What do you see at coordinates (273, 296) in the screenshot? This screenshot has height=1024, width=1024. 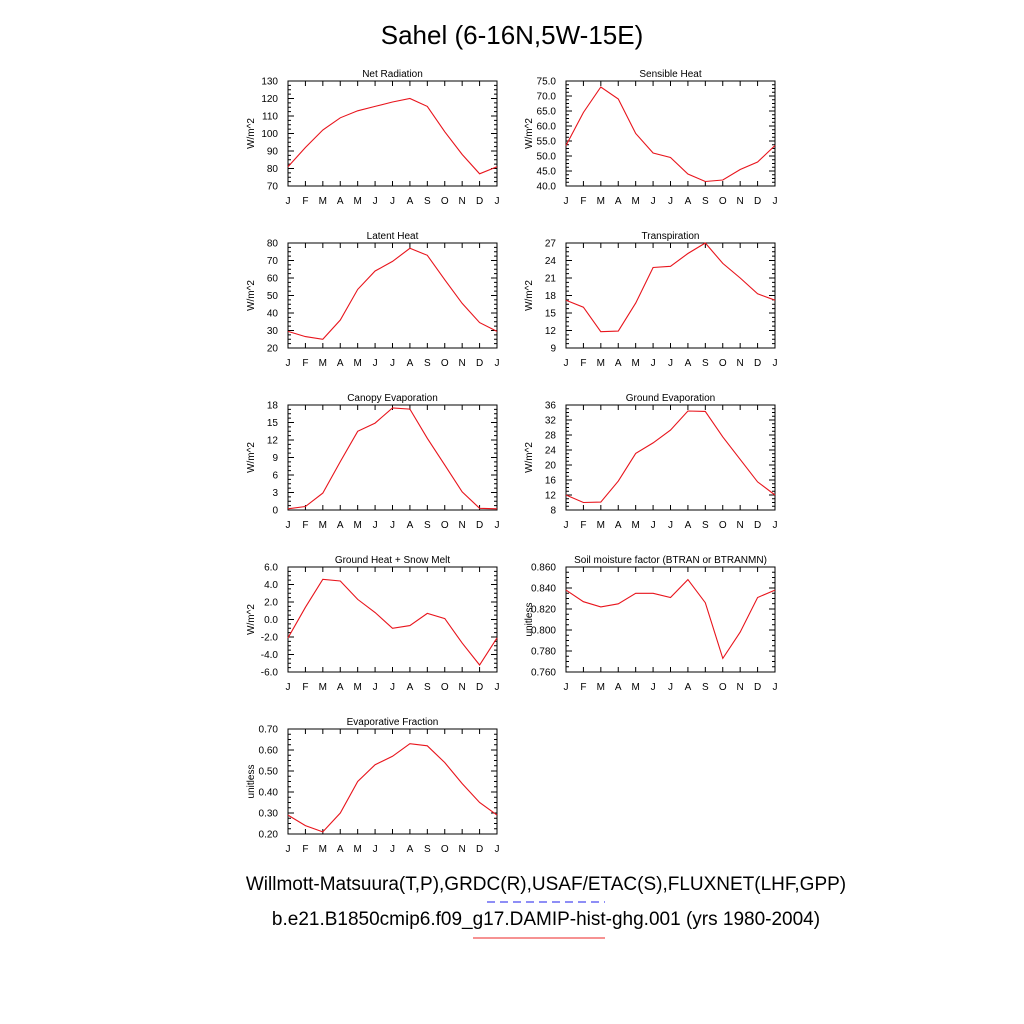 I see `y-tick-label: 50` at bounding box center [273, 296].